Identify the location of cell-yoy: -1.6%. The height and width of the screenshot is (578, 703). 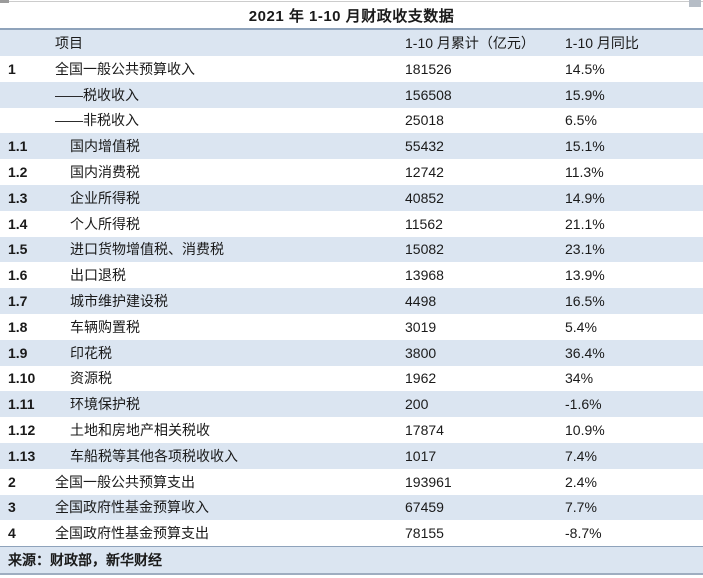
(583, 404).